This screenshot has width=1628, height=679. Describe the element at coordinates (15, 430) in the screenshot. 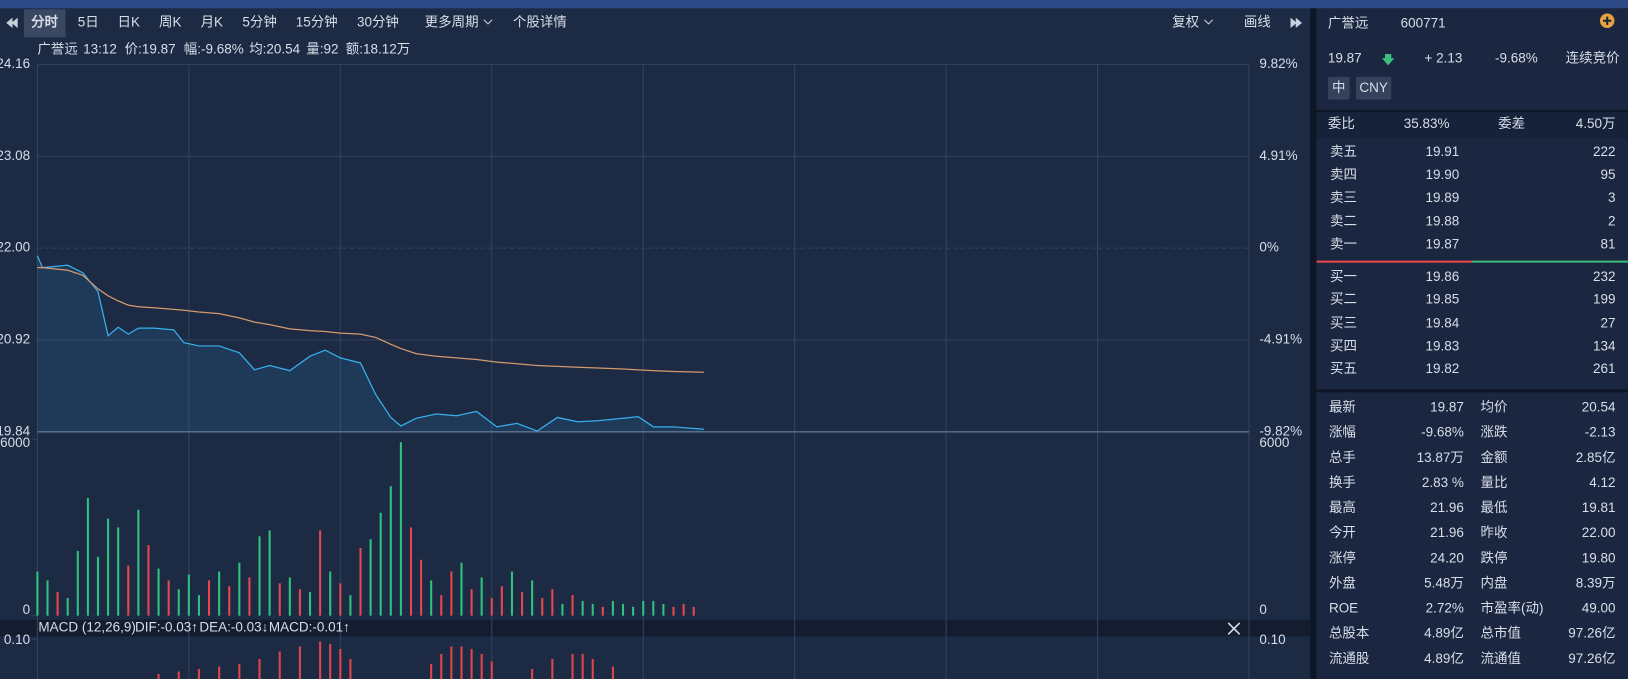

I see `y-tick-label: 19.84` at that location.